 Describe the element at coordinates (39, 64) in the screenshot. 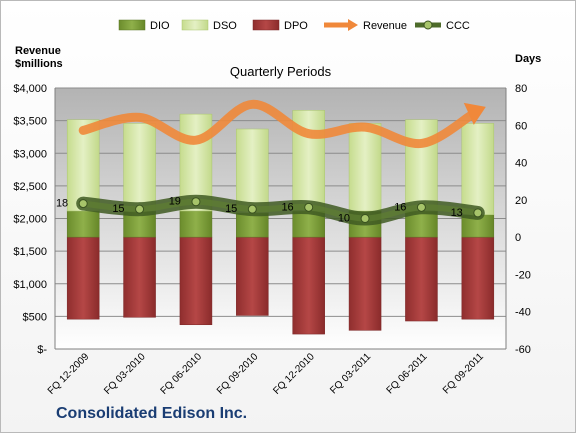

I see `left-axis-label-line-2: $millions` at that location.